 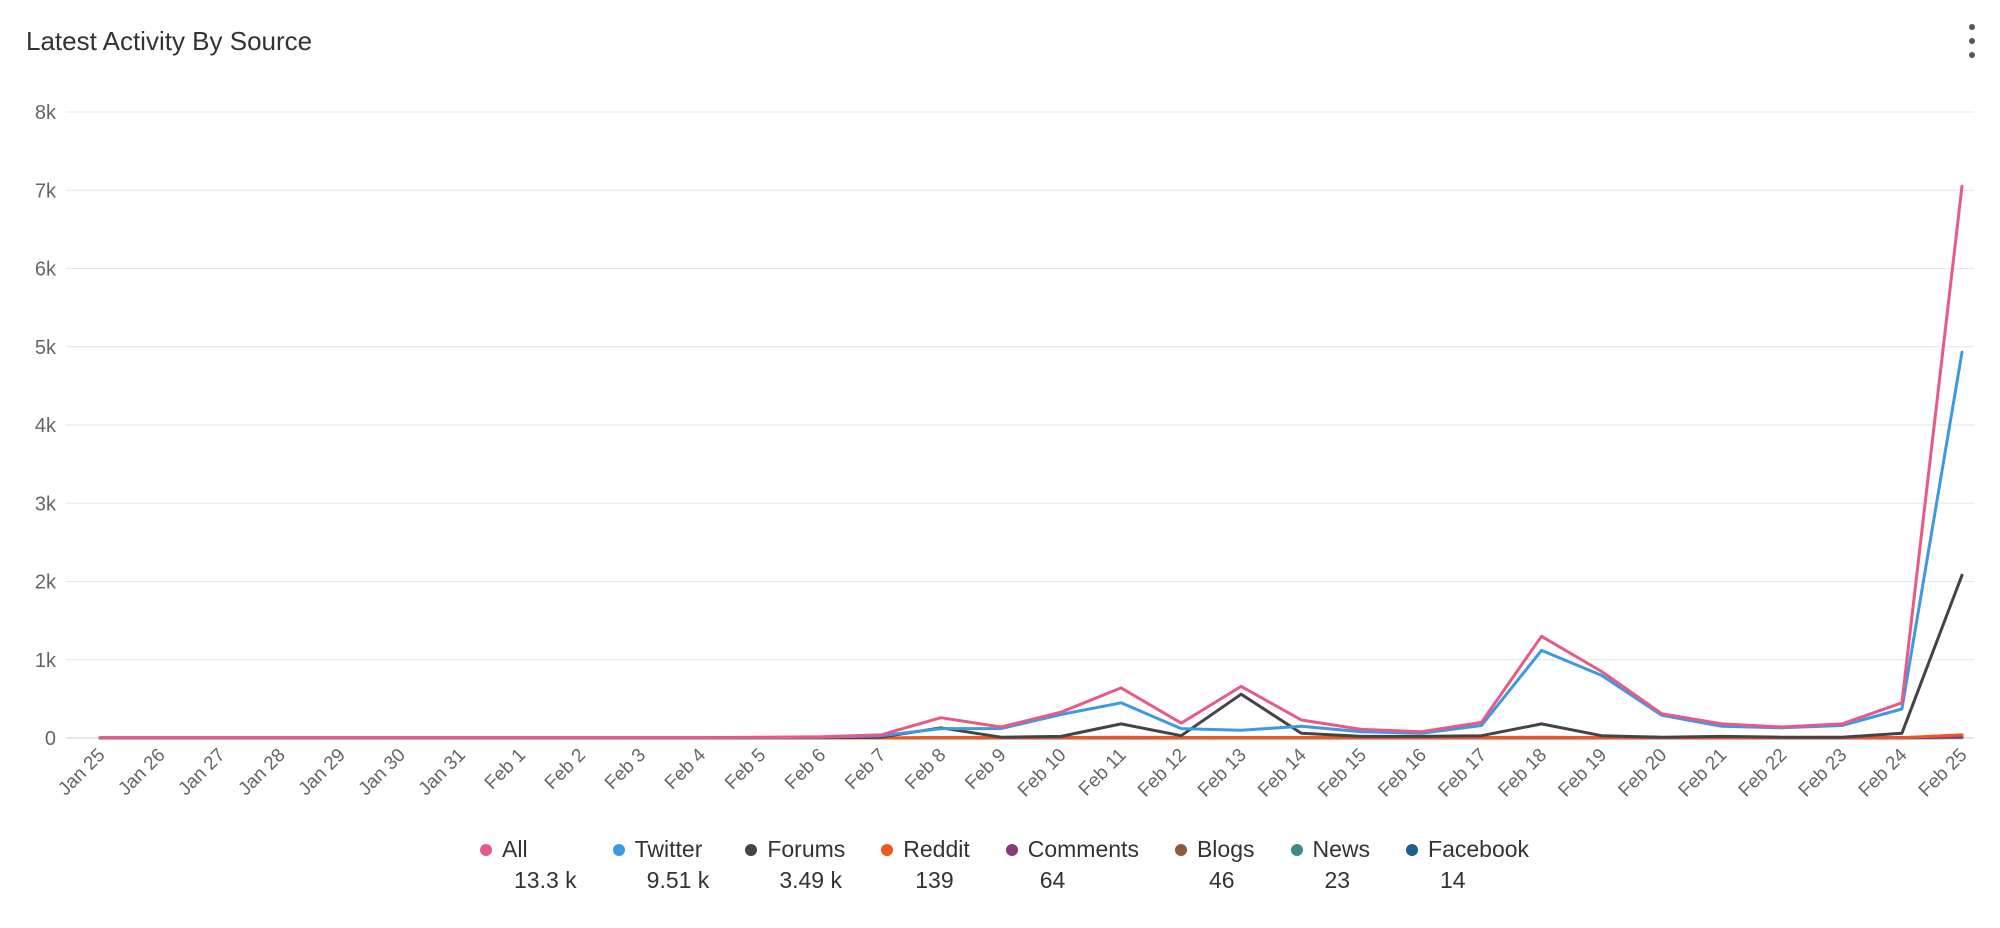 What do you see at coordinates (1221, 880) in the screenshot?
I see `legend-total: 46` at bounding box center [1221, 880].